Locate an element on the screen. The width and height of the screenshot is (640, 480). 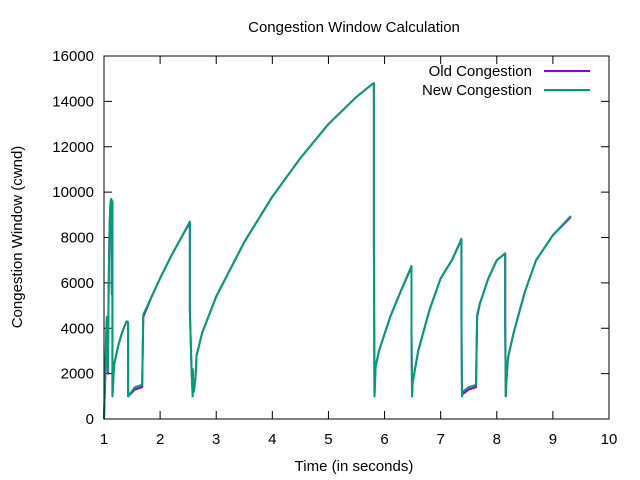
y-tick-label: 8000 is located at coordinates (77, 238).